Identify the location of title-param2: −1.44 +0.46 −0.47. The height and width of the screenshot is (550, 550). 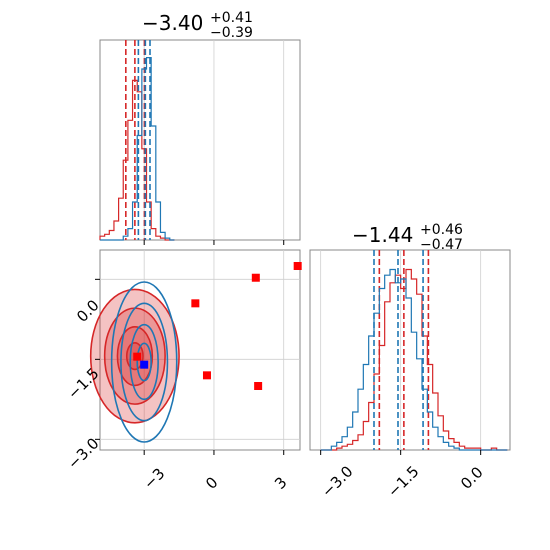
(407, 237).